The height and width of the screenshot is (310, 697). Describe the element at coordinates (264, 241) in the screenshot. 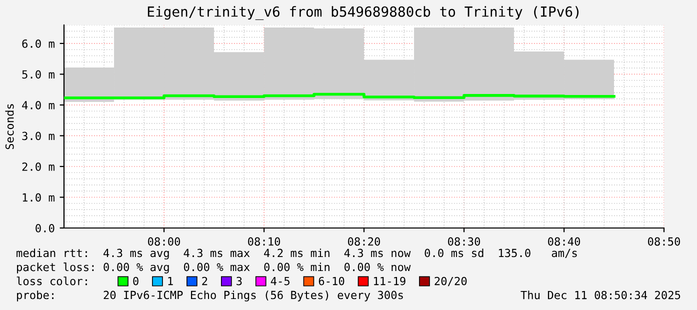

I see `x-tick-label: 08:10` at that location.